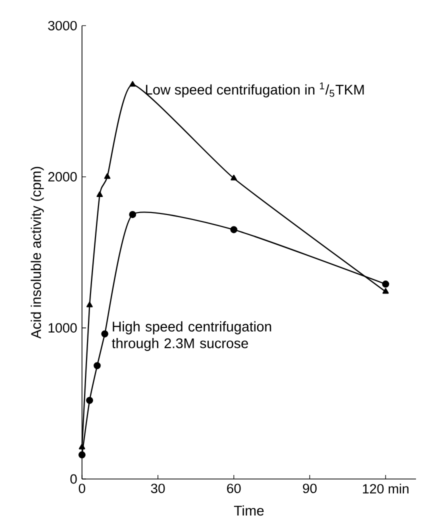 The height and width of the screenshot is (529, 440). Describe the element at coordinates (249, 510) in the screenshot. I see `x-axis-title: Time` at that location.